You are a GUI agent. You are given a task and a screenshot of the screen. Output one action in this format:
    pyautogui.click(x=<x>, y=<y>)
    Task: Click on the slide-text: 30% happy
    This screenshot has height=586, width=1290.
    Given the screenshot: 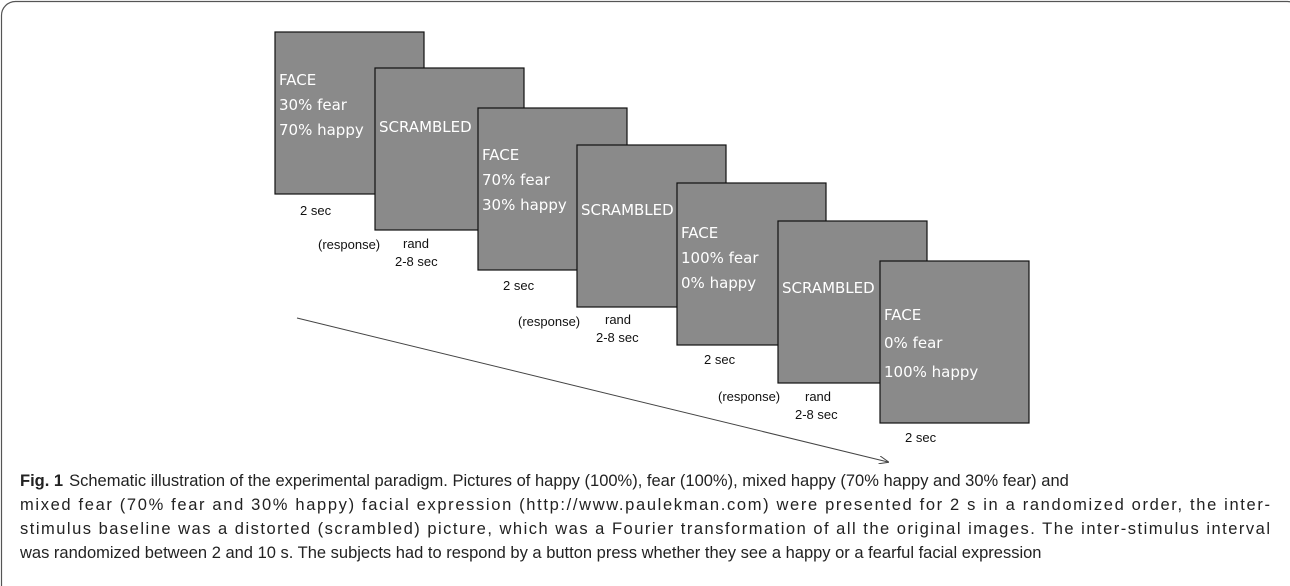 What is the action you would take?
    pyautogui.click(x=524, y=205)
    